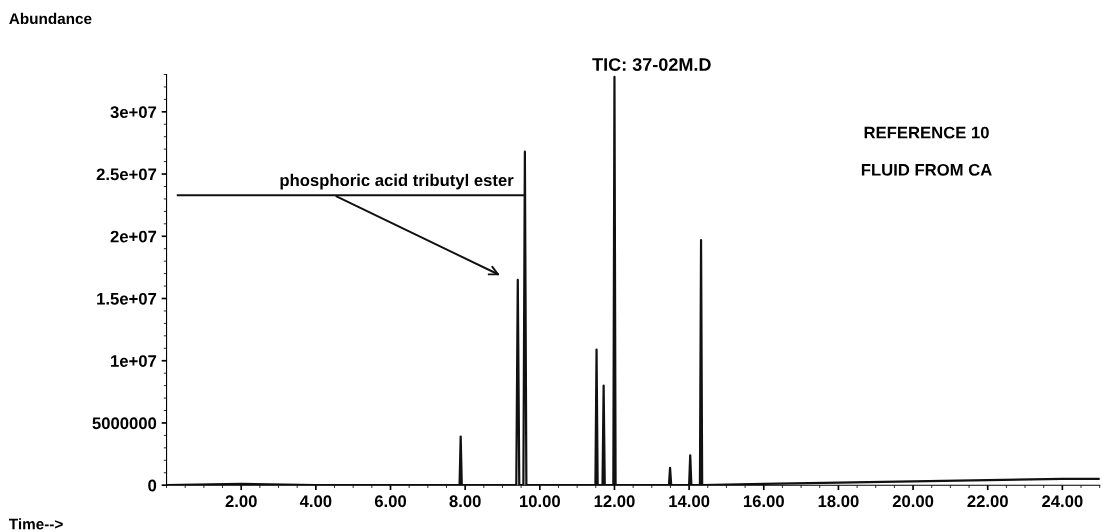  Describe the element at coordinates (152, 485) in the screenshot. I see `y-tick-label: 0` at that location.